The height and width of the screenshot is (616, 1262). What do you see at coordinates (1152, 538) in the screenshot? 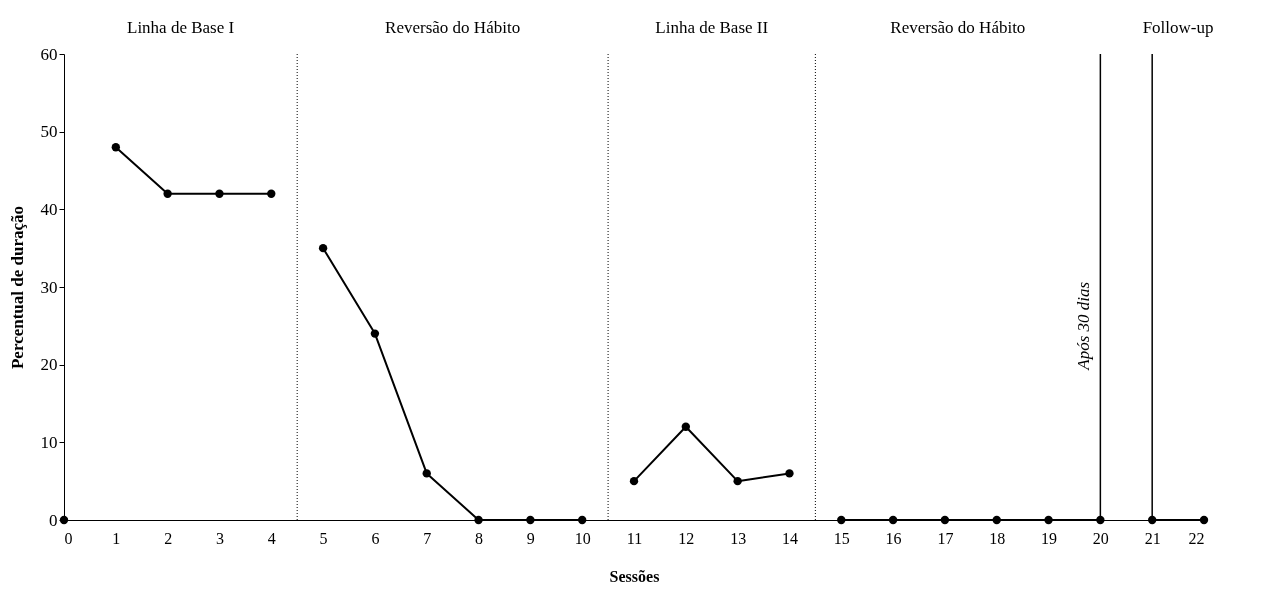
I see `x-tick-label: 21` at bounding box center [1152, 538].